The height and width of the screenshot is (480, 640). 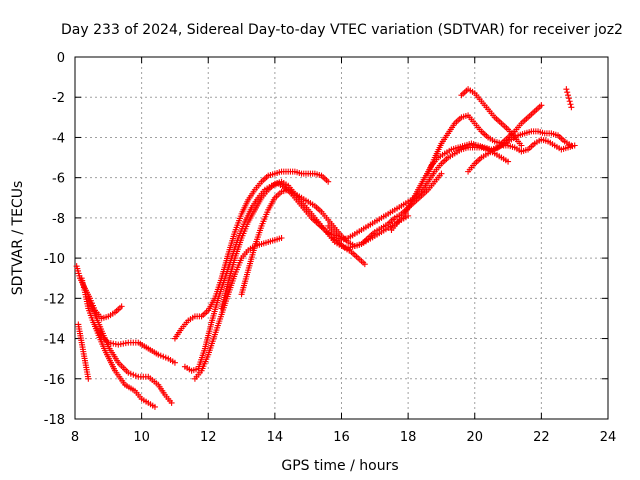 I want to click on y-tick-label: -6, so click(x=58, y=179).